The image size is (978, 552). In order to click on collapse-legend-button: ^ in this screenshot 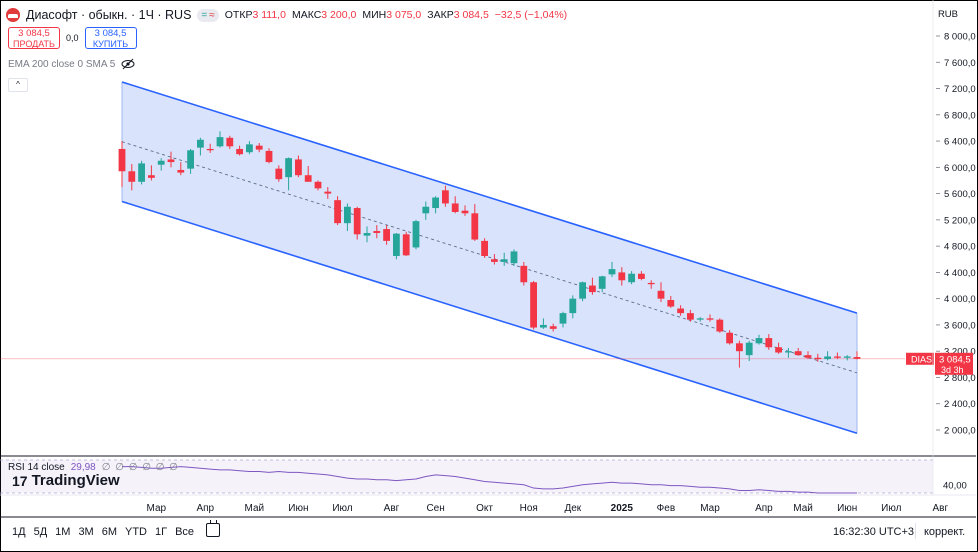, I will do `click(18, 85)`.